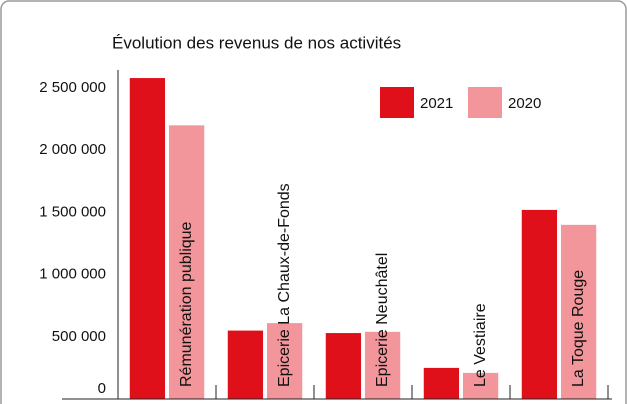 The image size is (627, 404). Describe the element at coordinates (284, 285) in the screenshot. I see `category-label: Epicerie La Chaux-de-Fonds` at that location.